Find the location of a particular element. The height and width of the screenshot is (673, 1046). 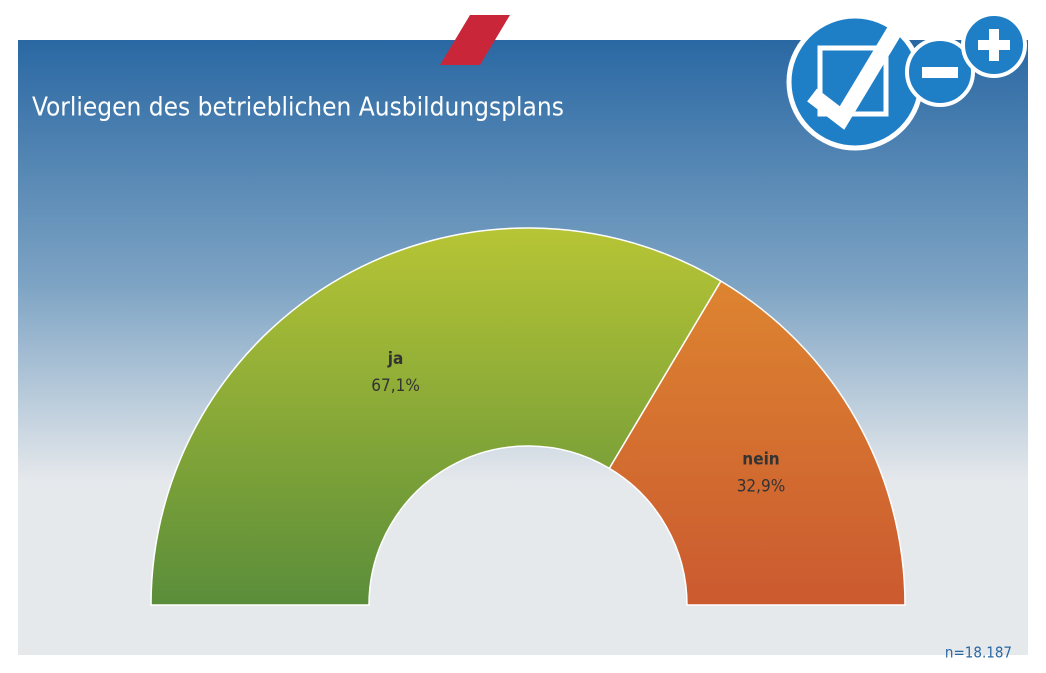

donut-slice is located at coordinates (757, 443).